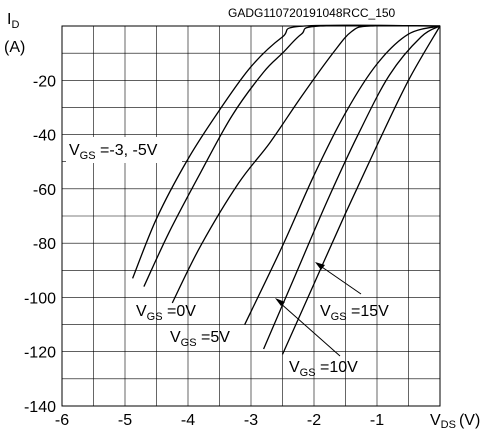 The image size is (502, 432). I want to click on annotation-vgs-neg: VGS =-3, -5V, so click(113, 152).